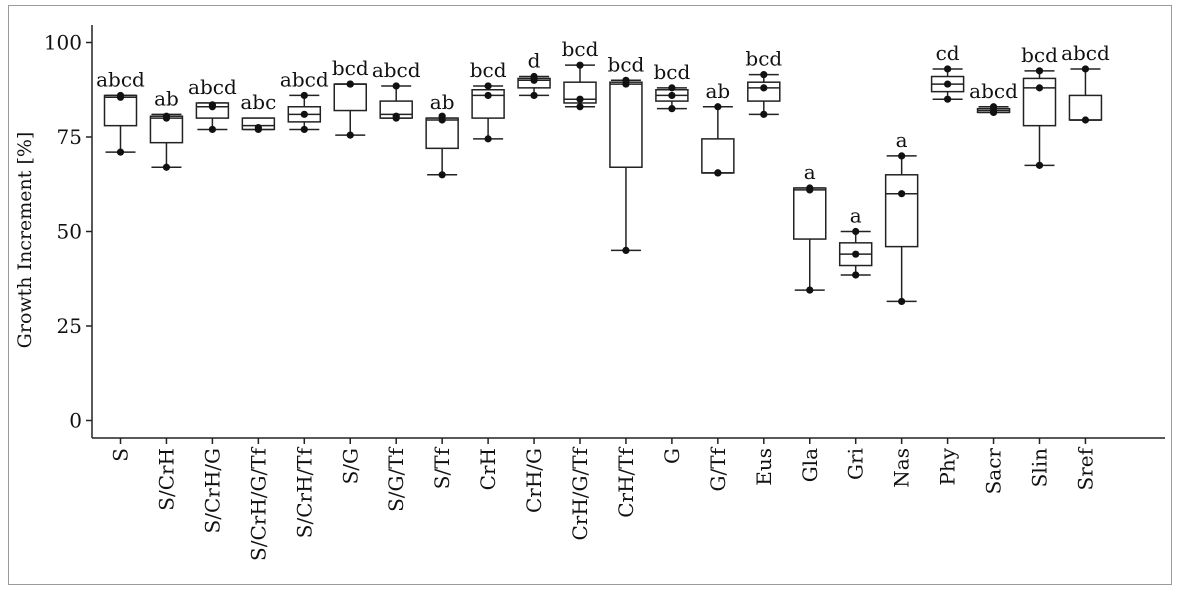  I want to click on x-tick-label: CrH/G/Tf, so click(580, 493).